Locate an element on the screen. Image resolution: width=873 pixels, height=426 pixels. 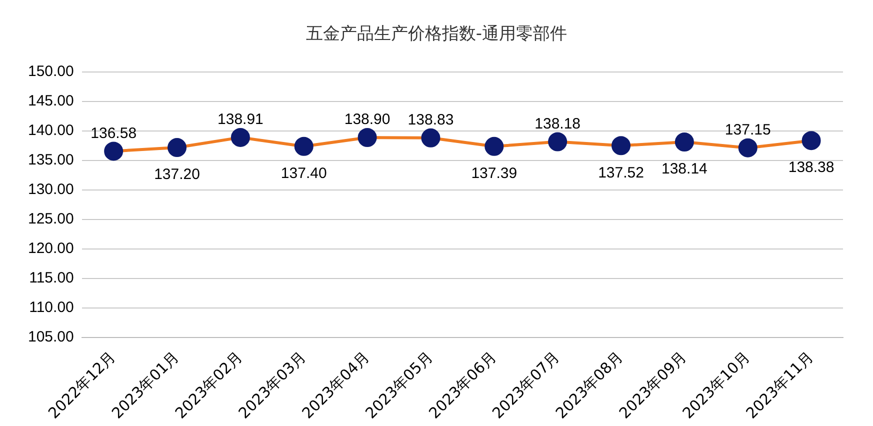
data-label: 137.40 is located at coordinates (303, 173).